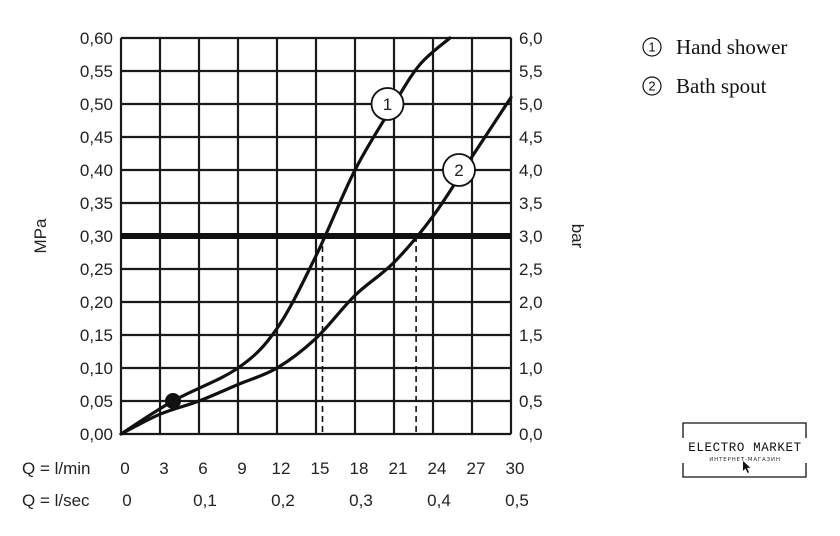 This screenshot has height=536, width=840. I want to click on y-tick-label: 0,20, so click(96, 302).